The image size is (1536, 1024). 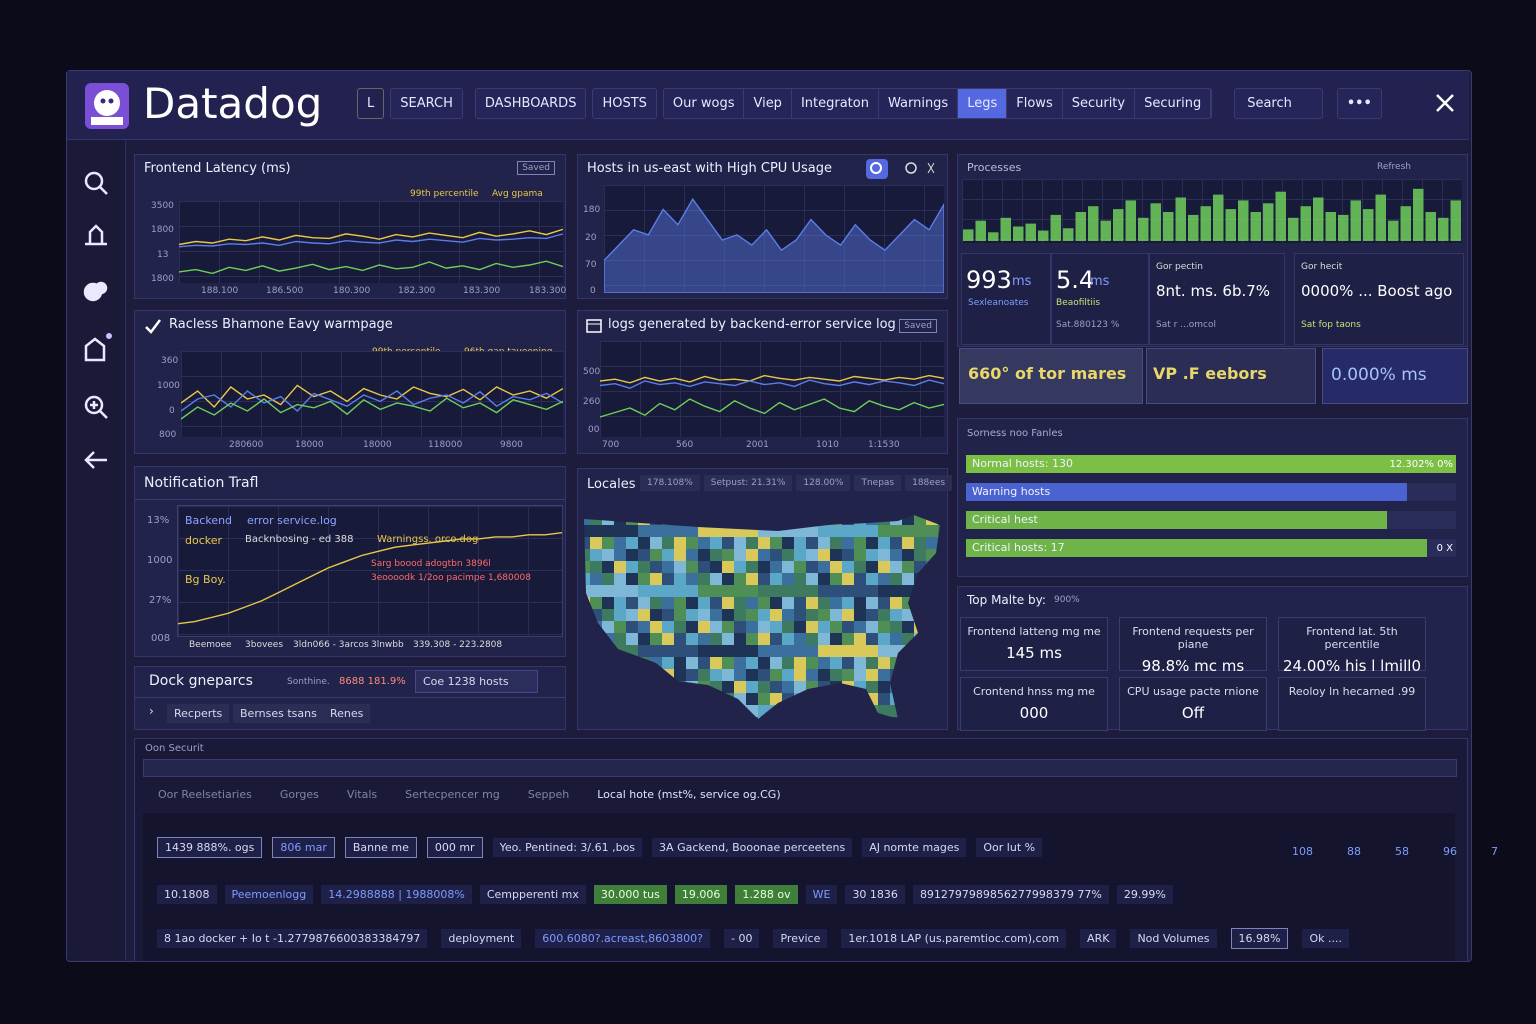 What do you see at coordinates (151, 711) in the screenshot?
I see `expander: ›` at bounding box center [151, 711].